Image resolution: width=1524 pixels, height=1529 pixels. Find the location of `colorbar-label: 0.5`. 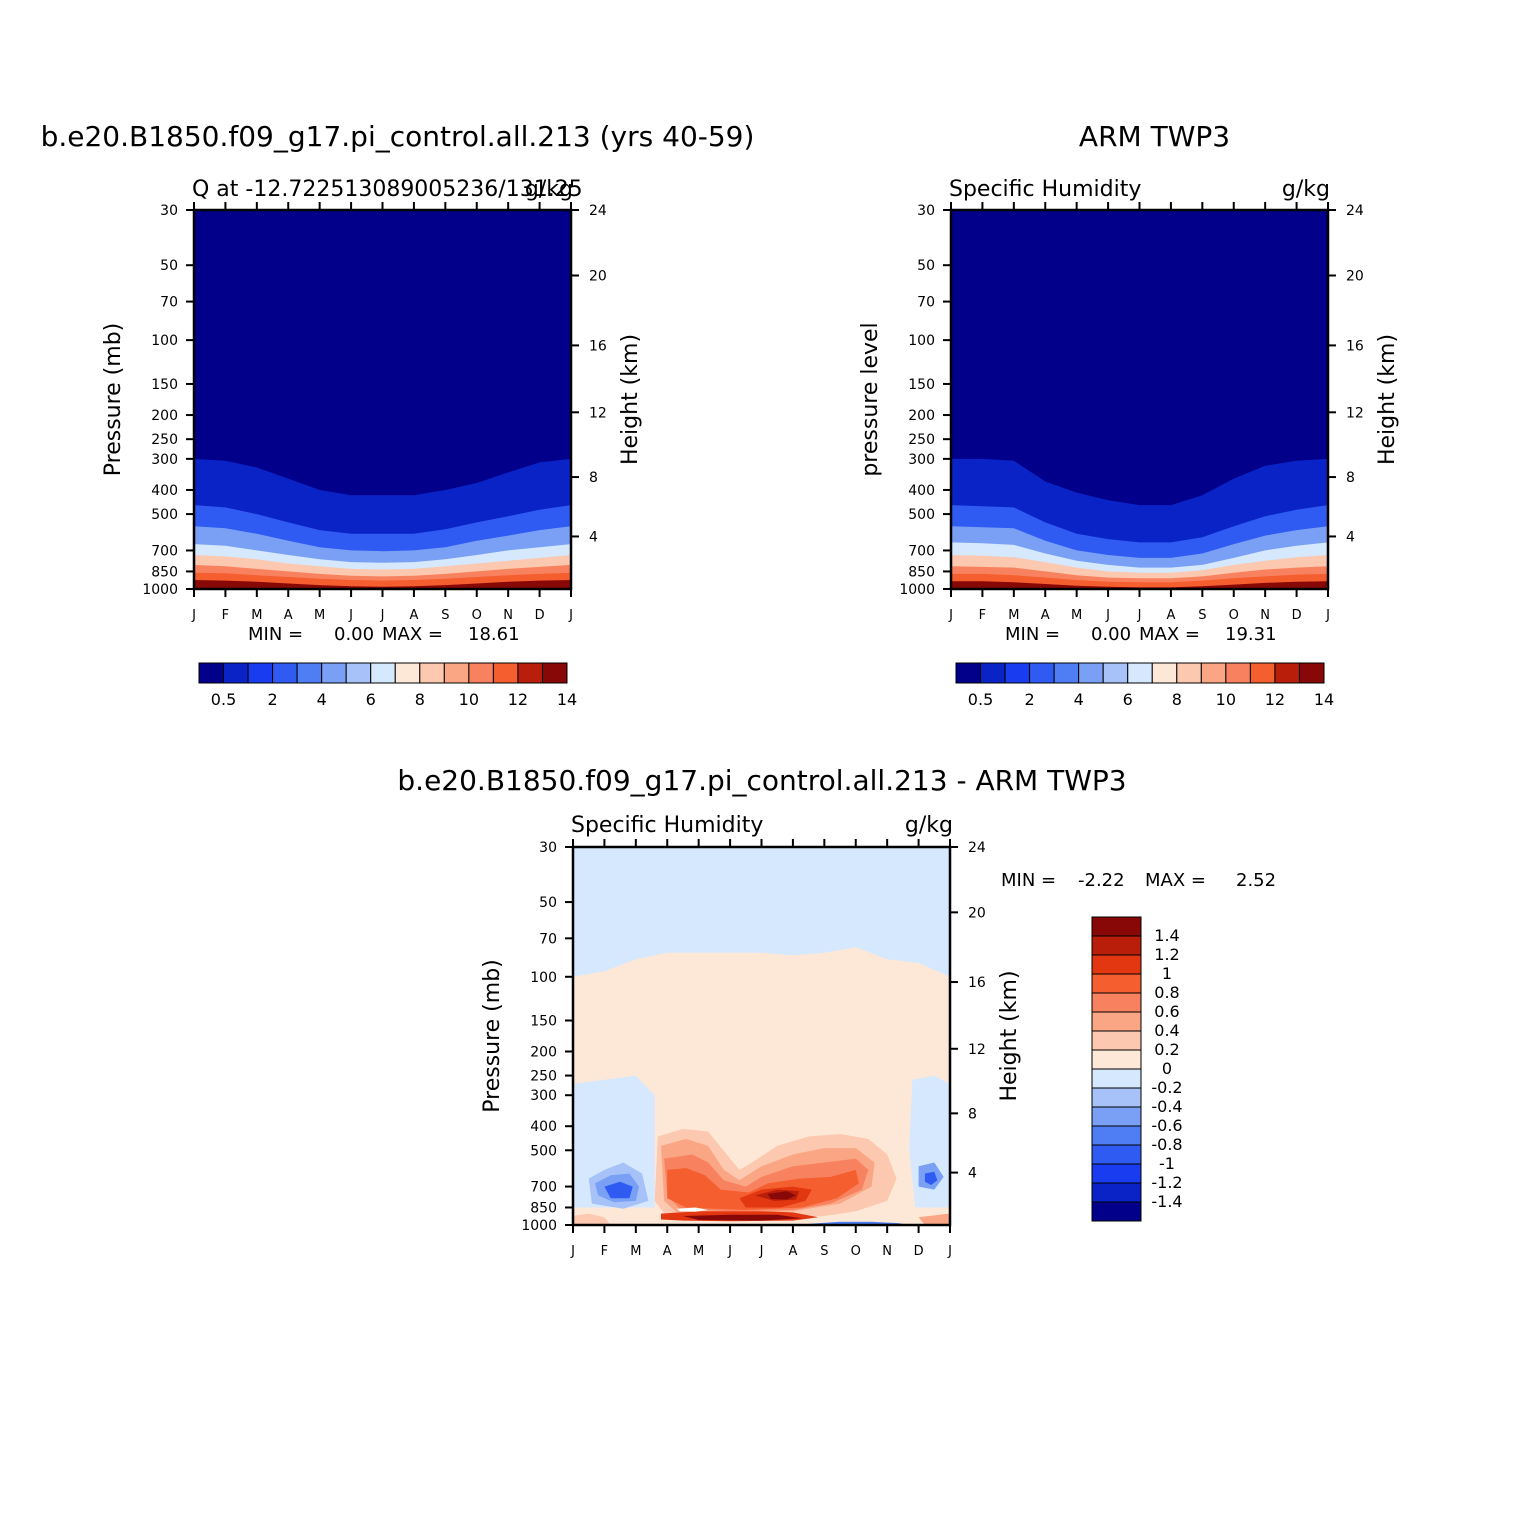

colorbar-label: 0.5 is located at coordinates (980, 699).